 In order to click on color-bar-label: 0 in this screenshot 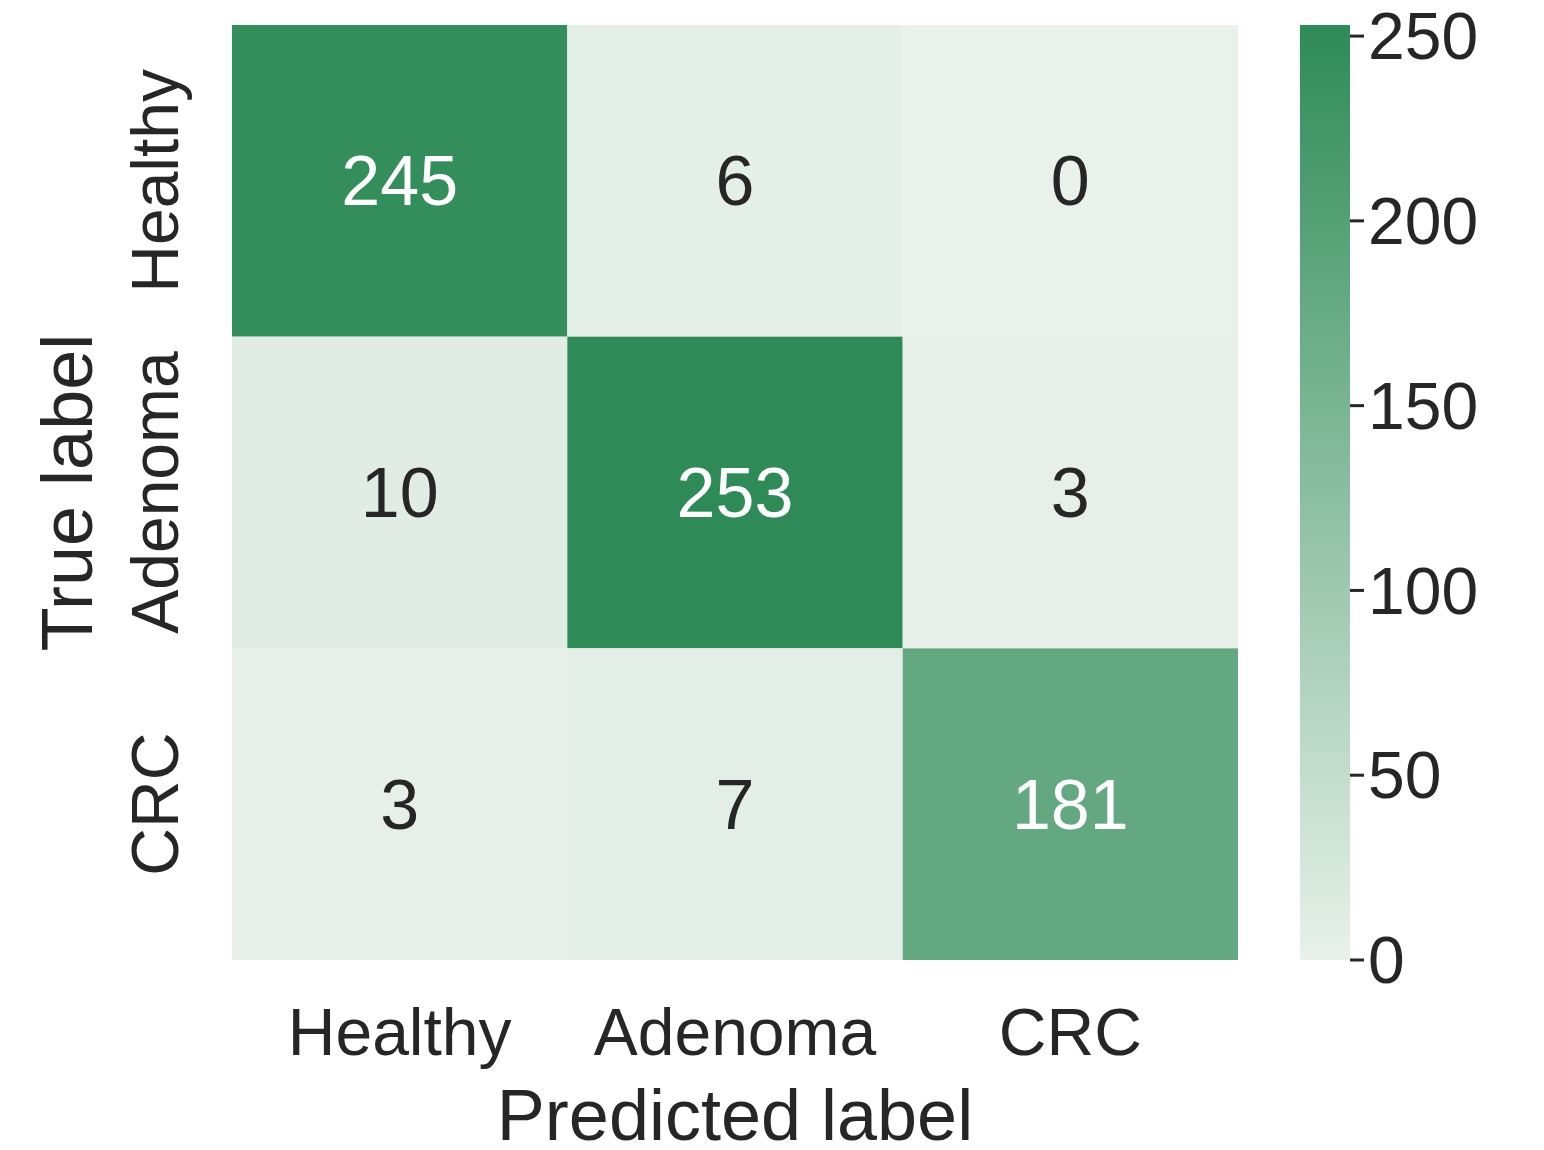, I will do `click(1386, 960)`.